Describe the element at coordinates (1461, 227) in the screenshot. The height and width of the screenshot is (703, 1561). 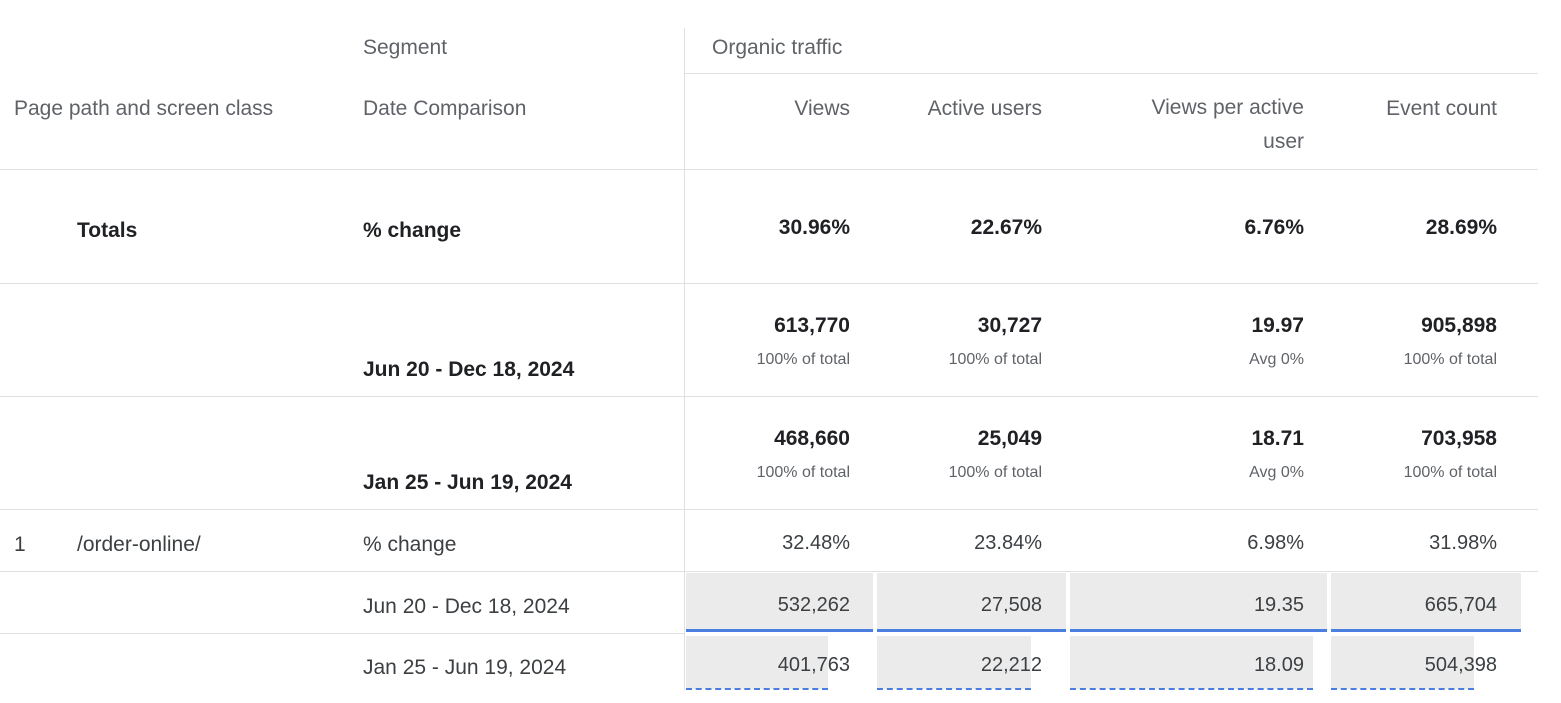
I see `totals-event-count-change: 28.69%` at that location.